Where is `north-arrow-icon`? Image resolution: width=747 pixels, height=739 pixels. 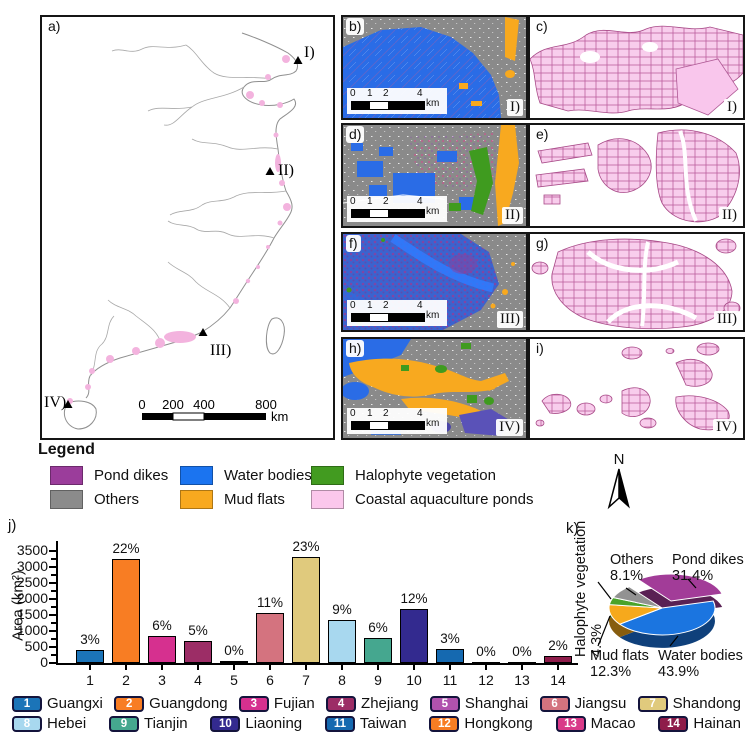
north-arrow-icon is located at coordinates (618, 489).